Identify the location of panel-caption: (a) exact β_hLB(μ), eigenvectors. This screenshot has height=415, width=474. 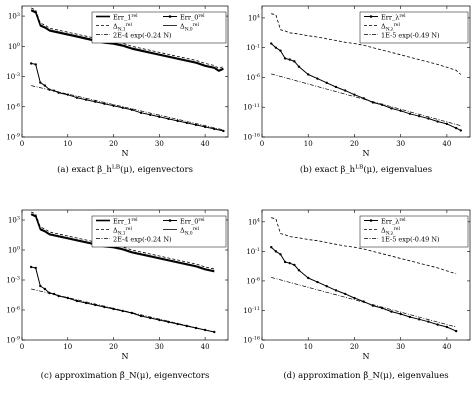
(125, 169).